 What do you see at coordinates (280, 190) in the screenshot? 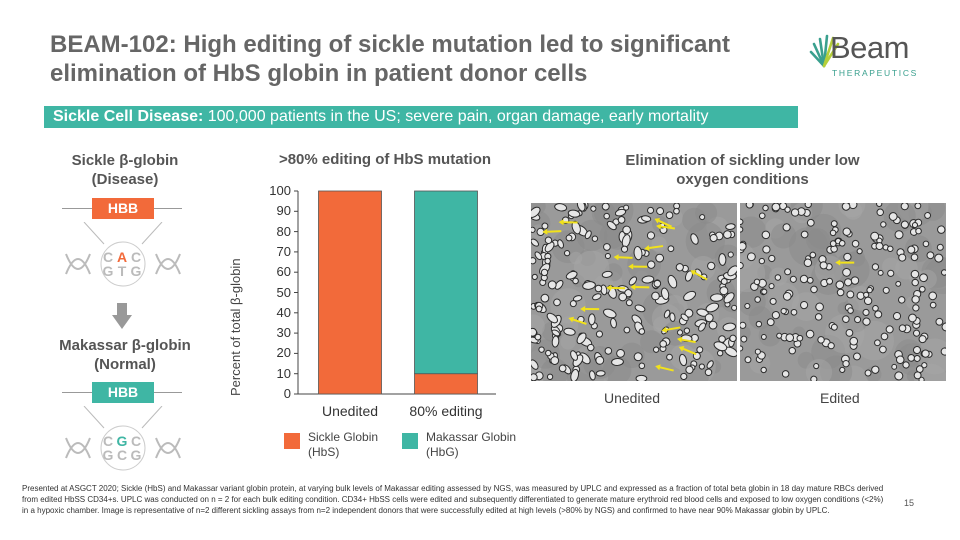
I see `y-tick-label: 100` at bounding box center [280, 190].